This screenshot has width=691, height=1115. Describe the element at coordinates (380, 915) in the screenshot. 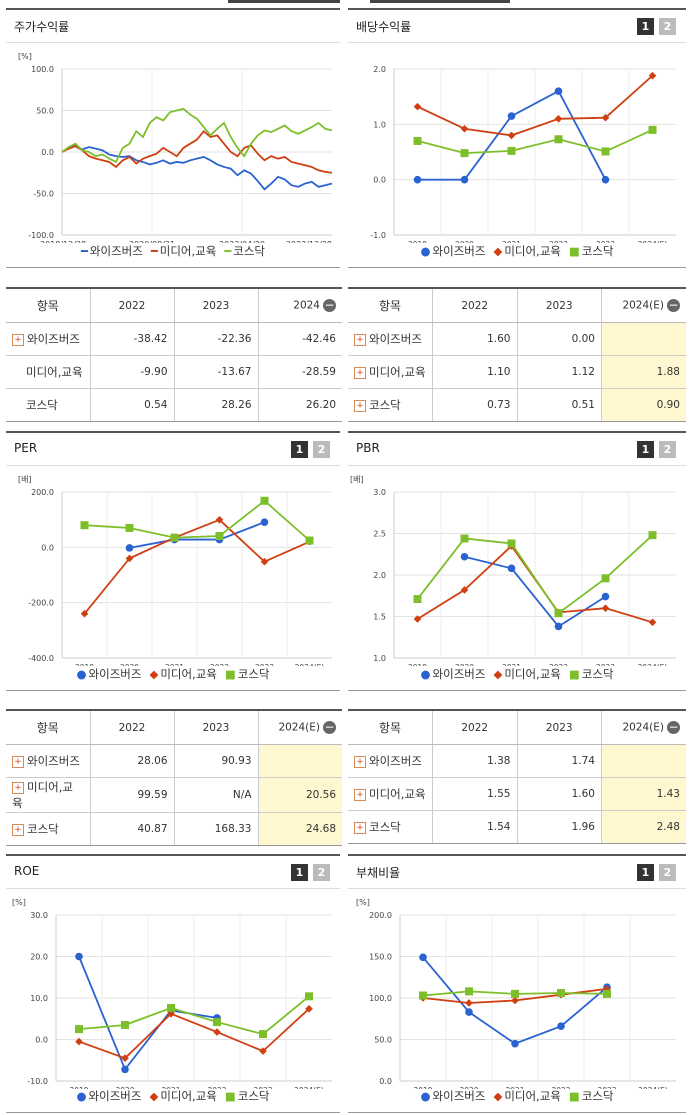

I see `y-tick-label: 200.0` at that location.